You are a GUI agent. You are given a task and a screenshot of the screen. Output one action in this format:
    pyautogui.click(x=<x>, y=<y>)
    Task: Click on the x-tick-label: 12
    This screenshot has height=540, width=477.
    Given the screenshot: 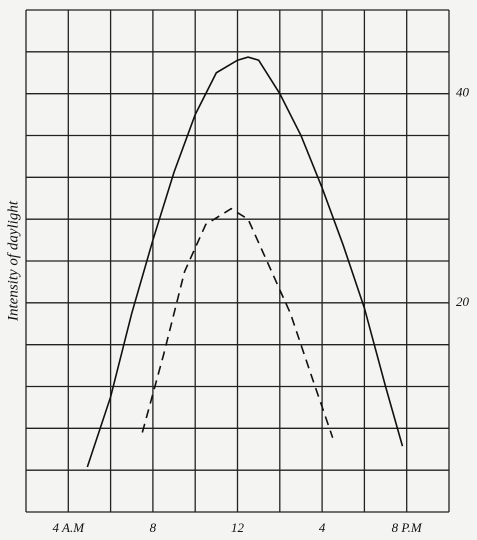 What is the action you would take?
    pyautogui.click(x=238, y=527)
    